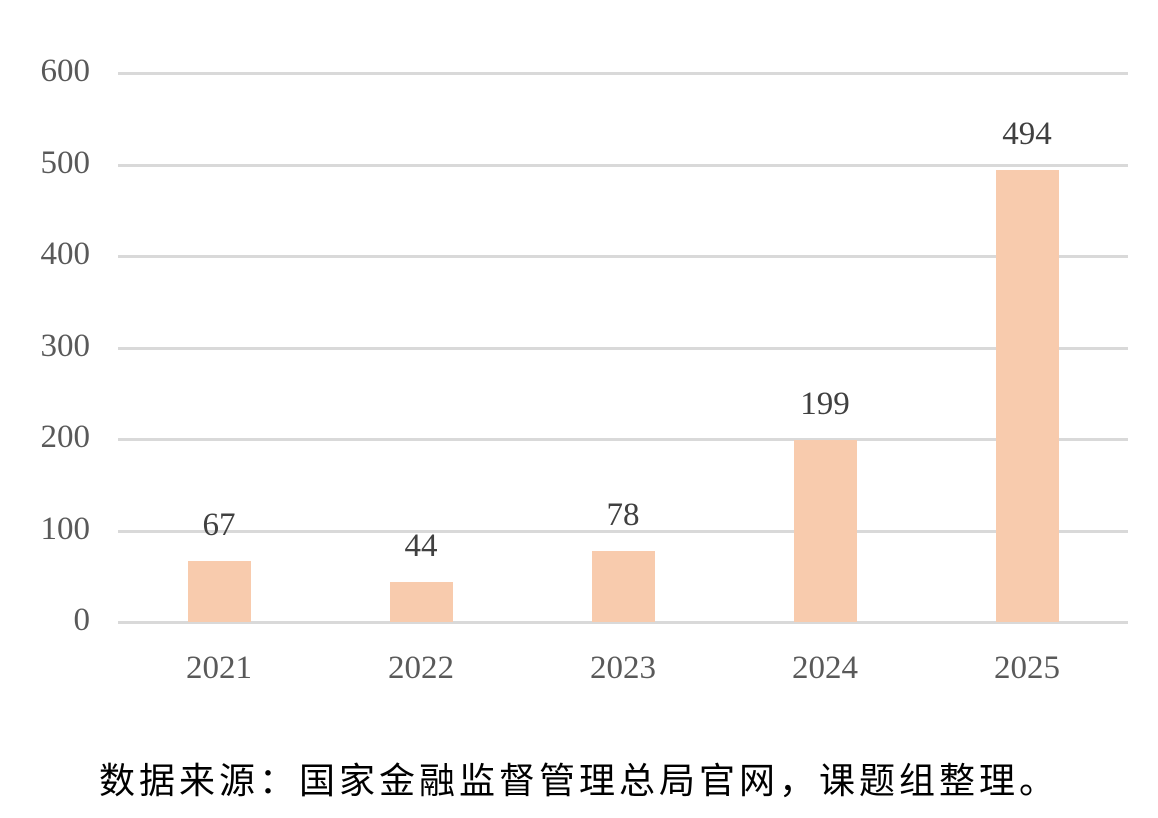 This screenshot has width=1158, height=818. Describe the element at coordinates (421, 601) in the screenshot. I see `bar-2022` at that location.